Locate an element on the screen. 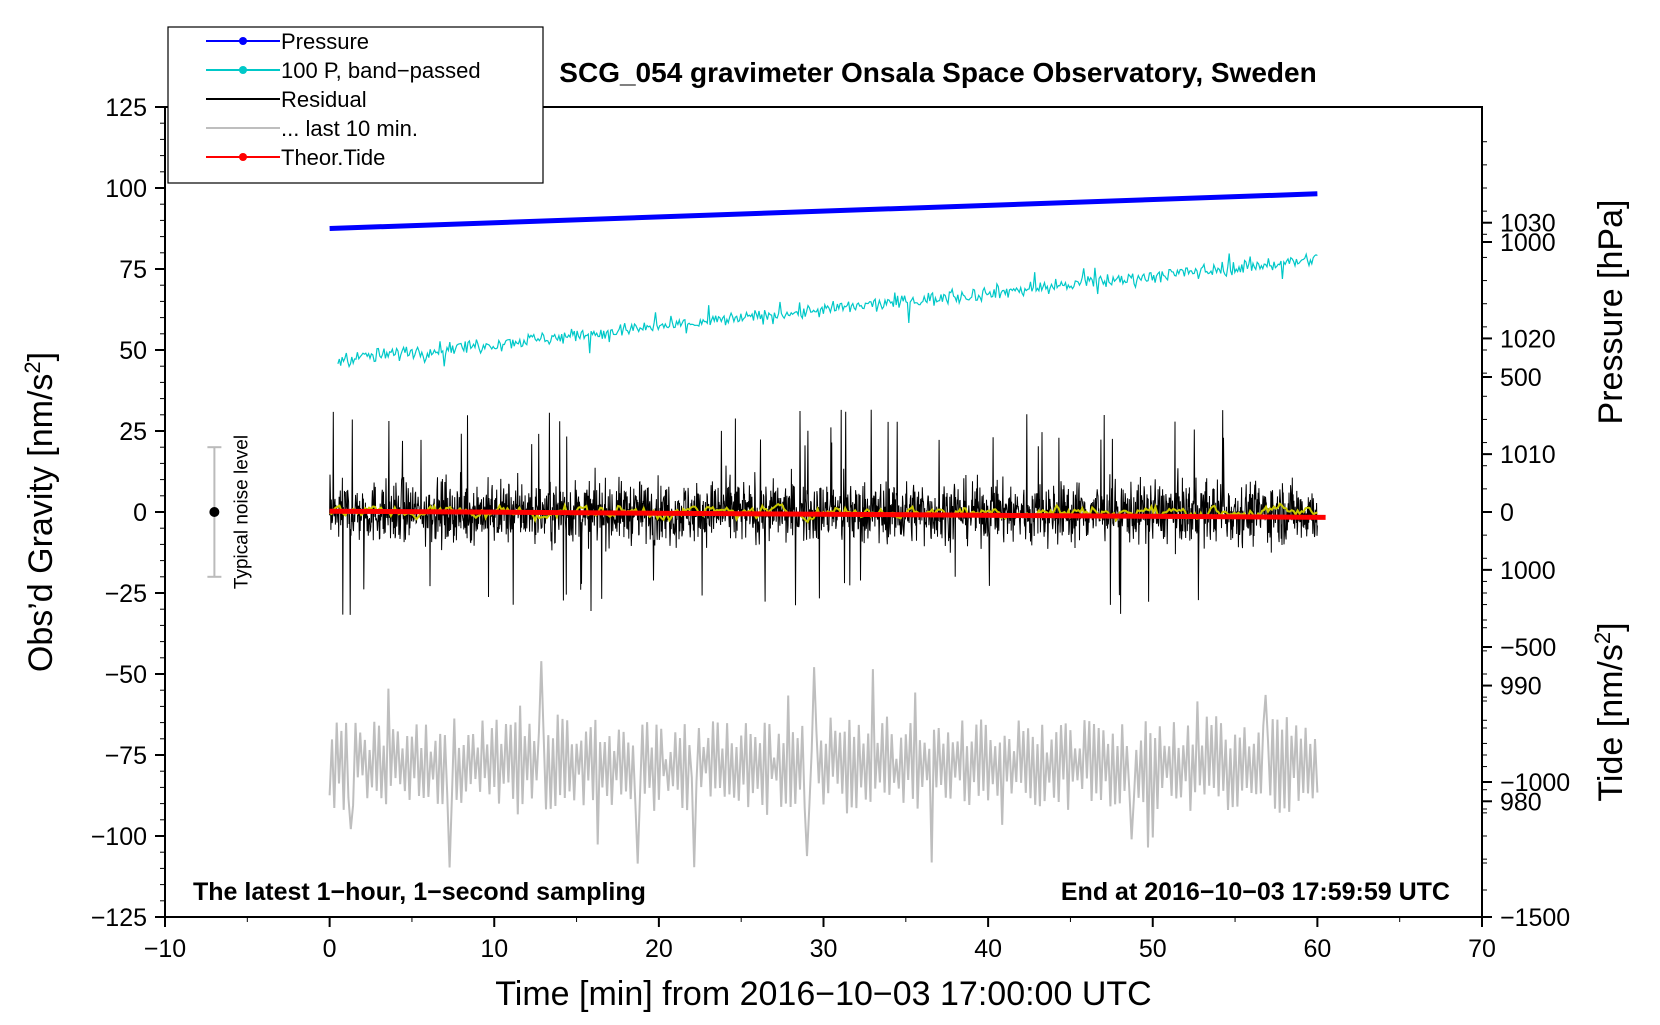 The width and height of the screenshot is (1660, 1025). x-tick-label: 20 is located at coordinates (659, 949).